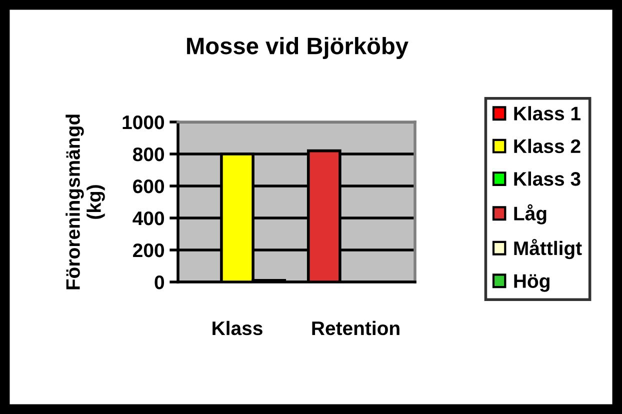 This screenshot has height=414, width=622. Describe the element at coordinates (548, 249) in the screenshot. I see `legend-label: Måttligt` at that location.